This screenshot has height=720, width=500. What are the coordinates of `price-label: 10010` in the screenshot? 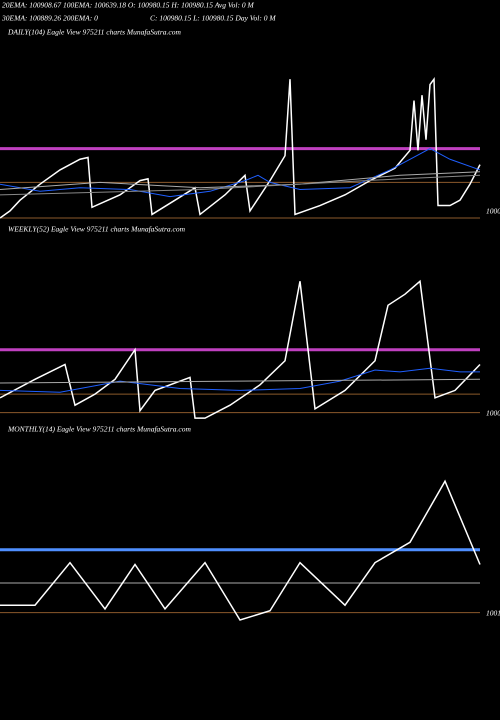 It's located at (493, 613).